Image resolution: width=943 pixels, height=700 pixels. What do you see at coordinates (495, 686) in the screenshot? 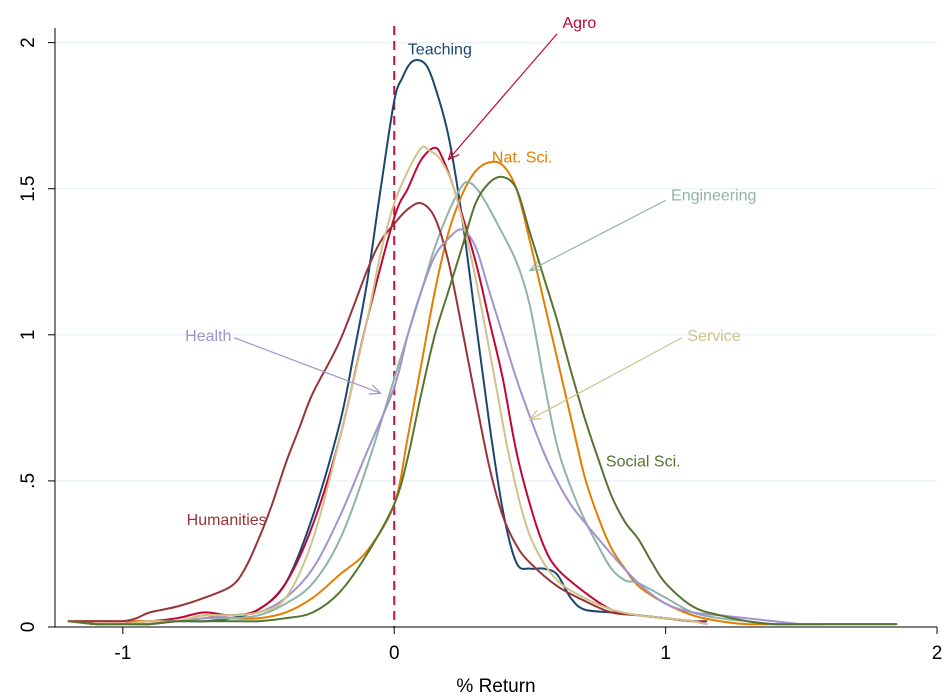
I see `x-axis-label: % Return` at bounding box center [495, 686].